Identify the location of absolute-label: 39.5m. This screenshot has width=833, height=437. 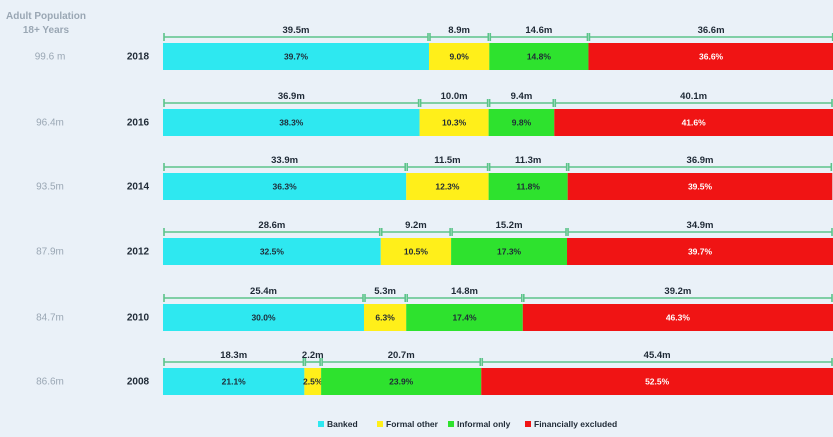
(296, 30).